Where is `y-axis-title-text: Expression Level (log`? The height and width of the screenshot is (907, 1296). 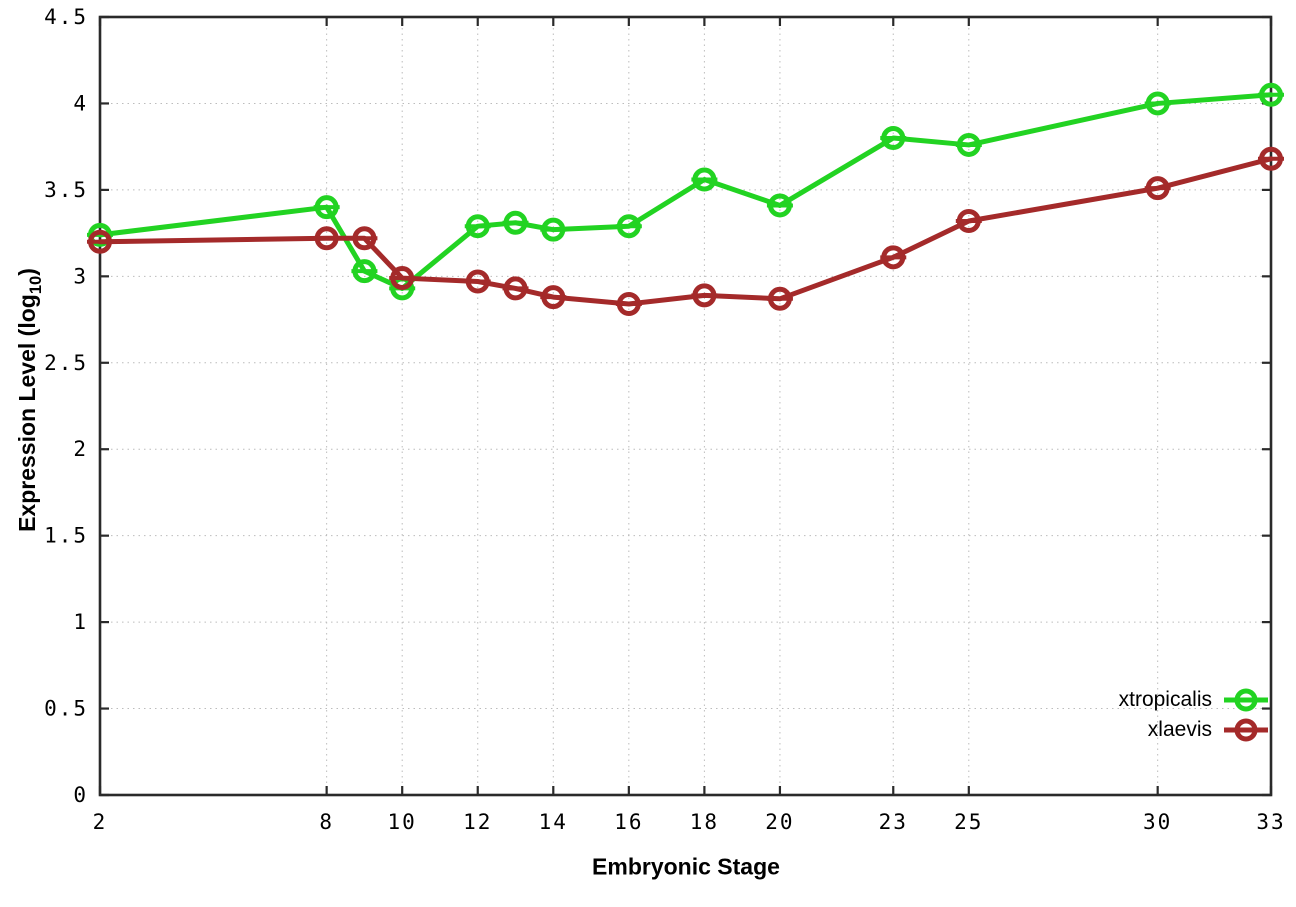 y-axis-title-text: Expression Level (log is located at coordinates (27, 413).